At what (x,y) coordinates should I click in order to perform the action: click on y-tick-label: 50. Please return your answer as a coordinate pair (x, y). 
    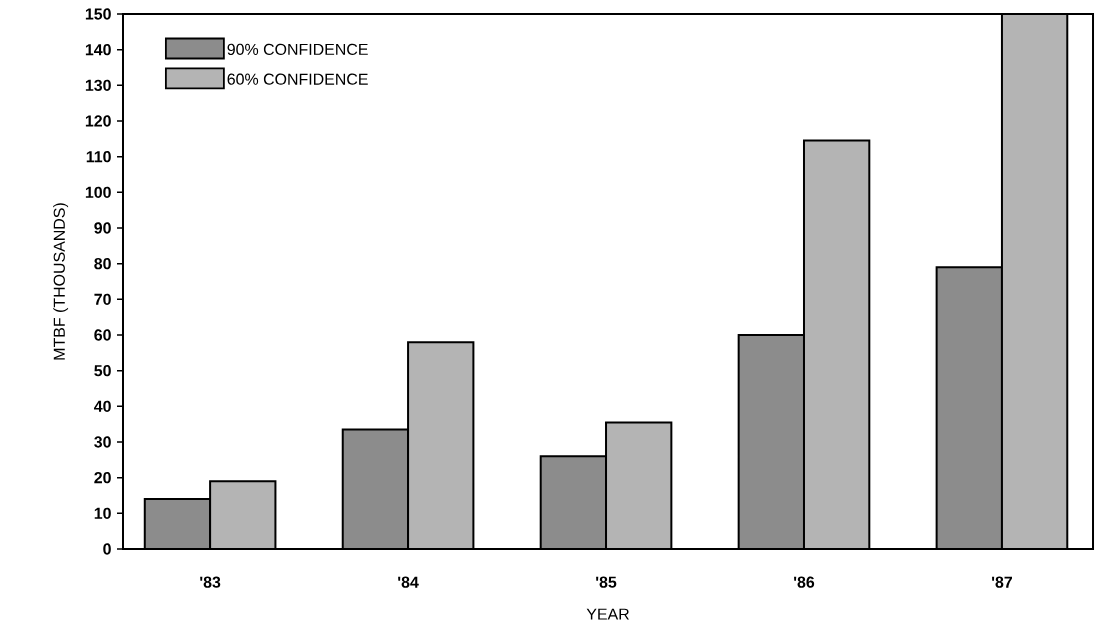
    Looking at the image, I should click on (102, 371).